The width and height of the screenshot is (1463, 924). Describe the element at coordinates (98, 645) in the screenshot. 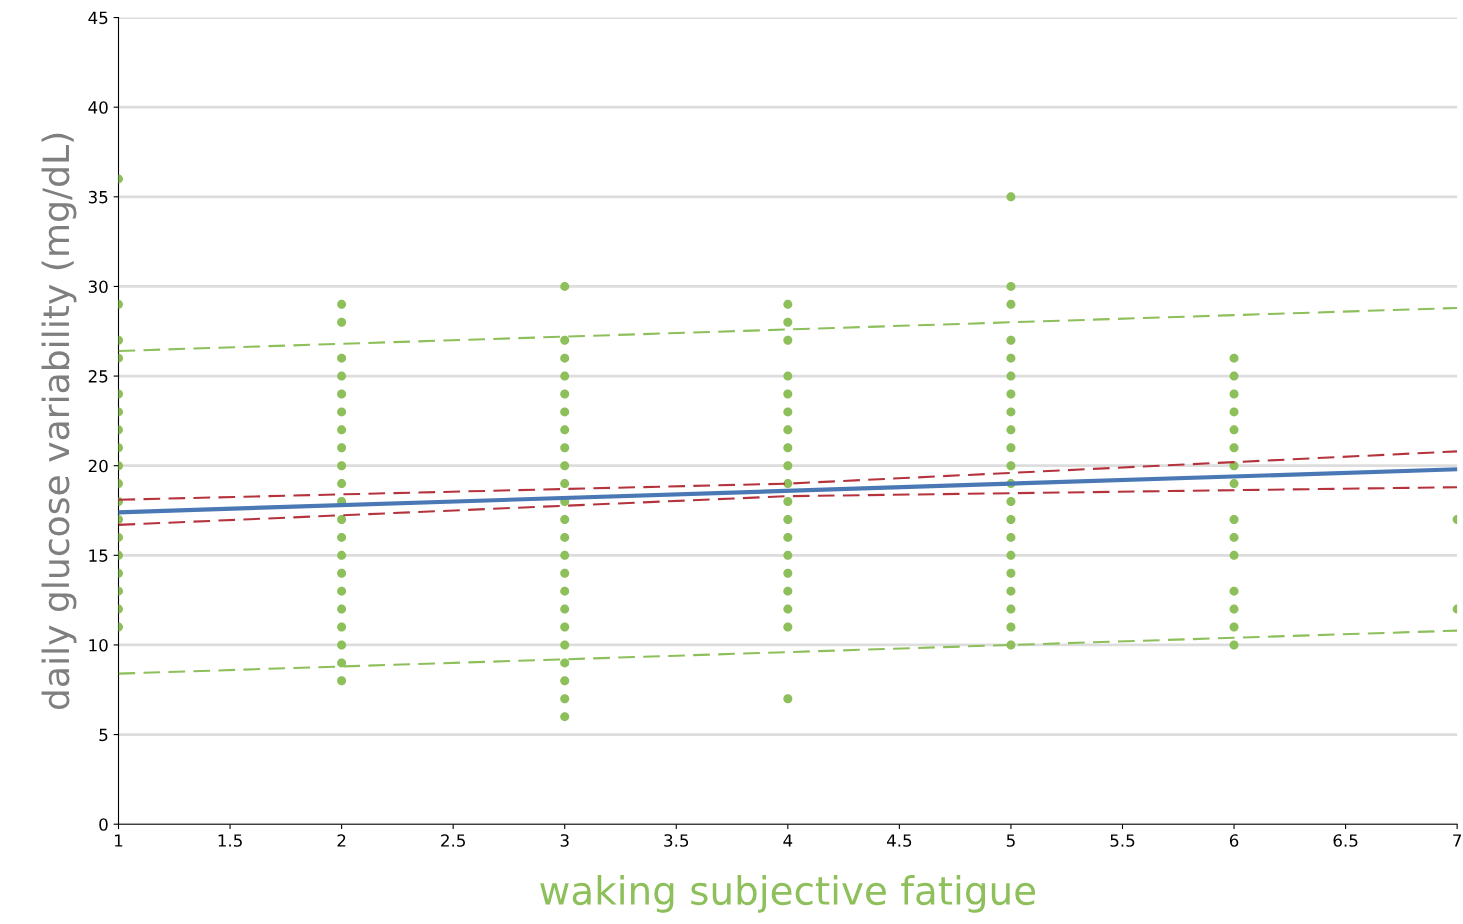

I see `y-tick-label: 10` at that location.